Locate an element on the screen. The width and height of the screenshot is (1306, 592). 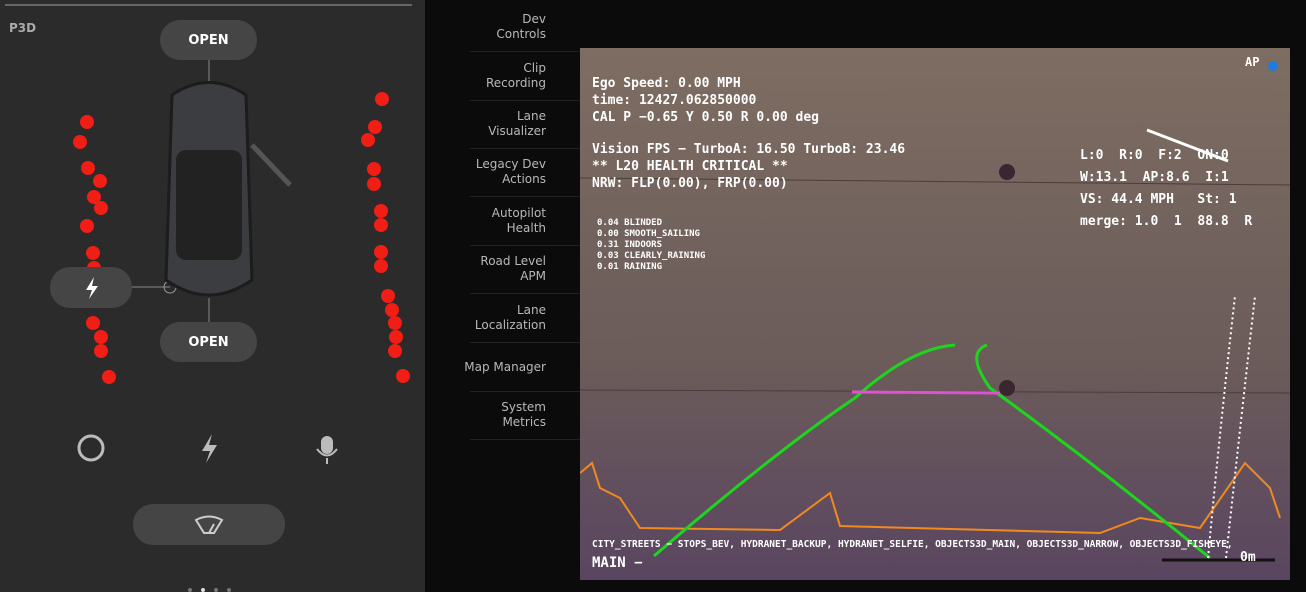
debug-text: Ego Speed: 0.00 MPH is located at coordinates (666, 83).